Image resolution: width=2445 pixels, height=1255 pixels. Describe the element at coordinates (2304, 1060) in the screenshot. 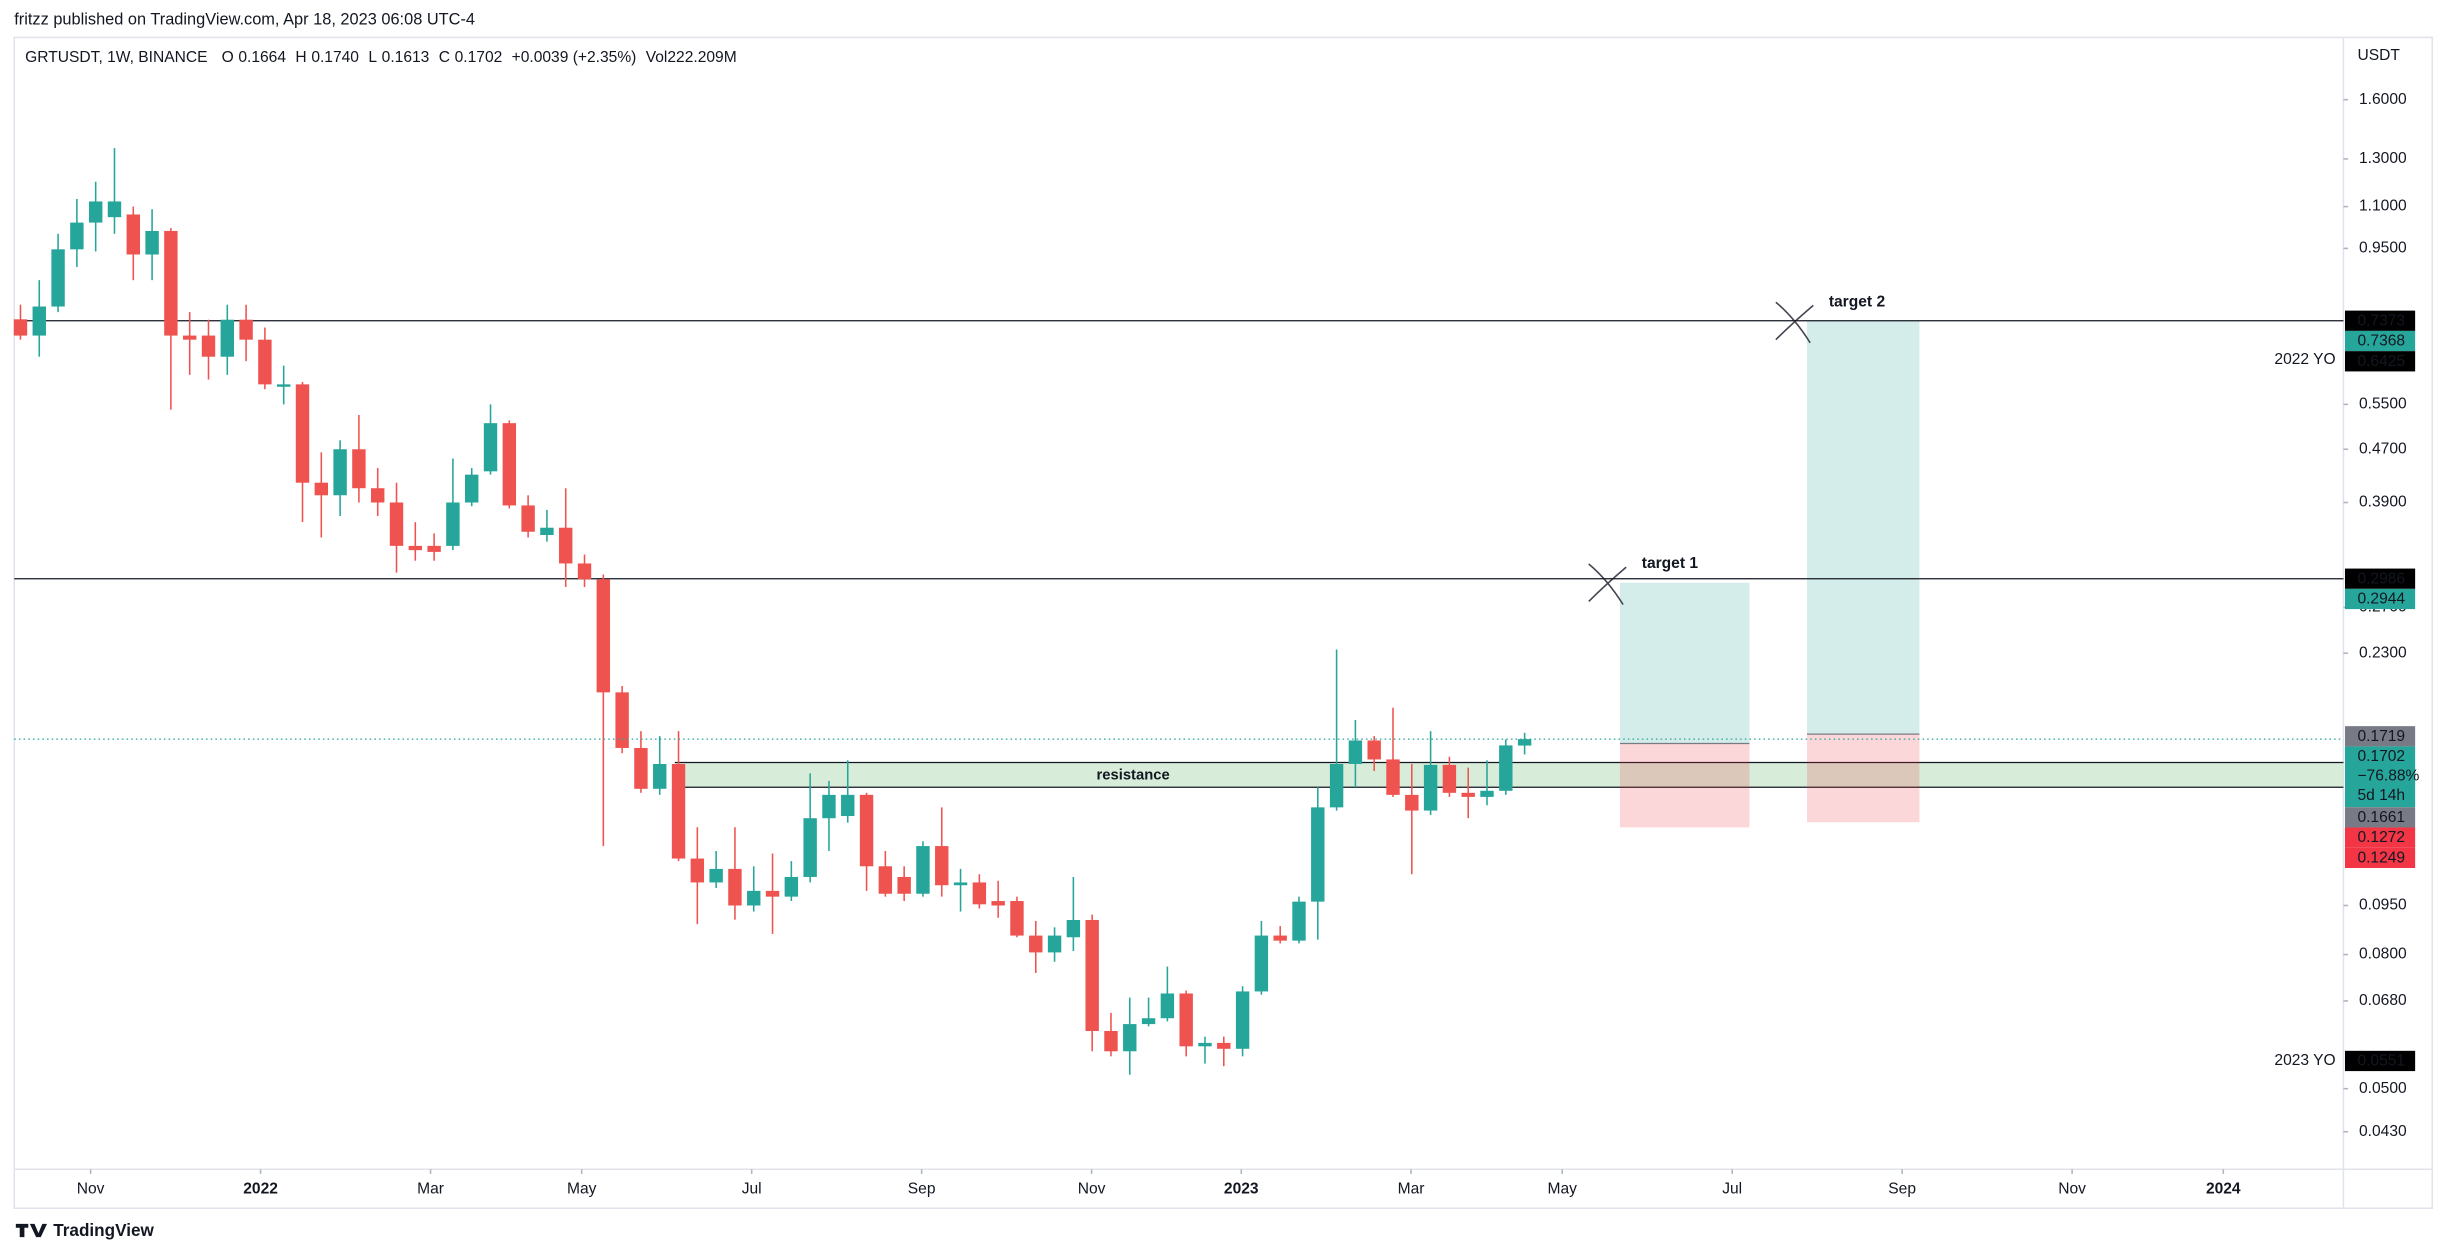

I see `level-note: 2023 YO` at that location.